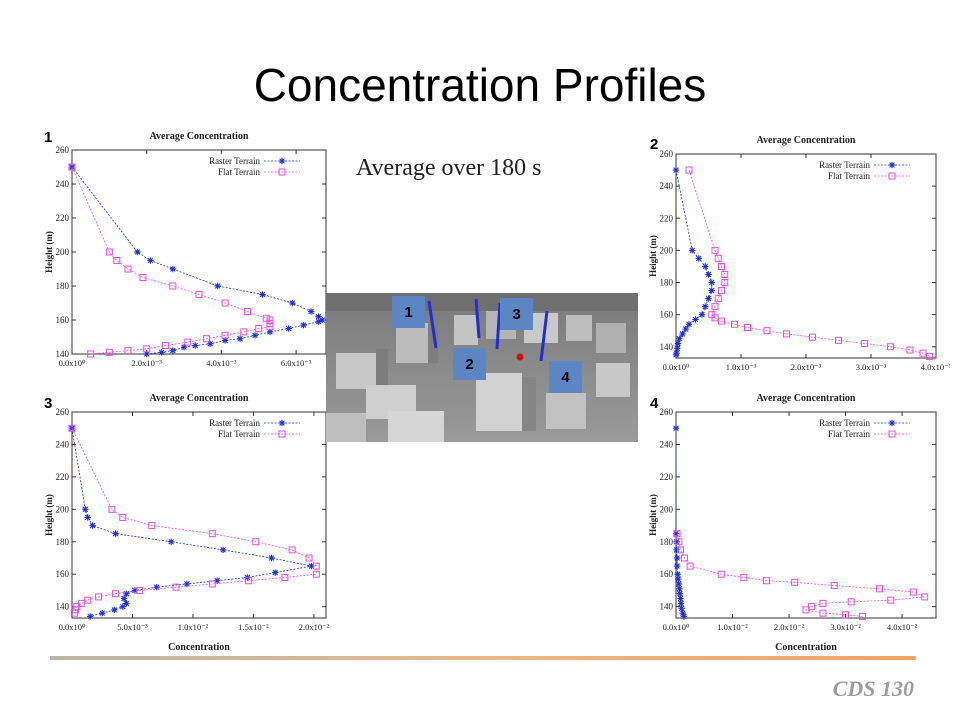 The width and height of the screenshot is (960, 720). I want to click on panel-number-2: 2, so click(654, 144).